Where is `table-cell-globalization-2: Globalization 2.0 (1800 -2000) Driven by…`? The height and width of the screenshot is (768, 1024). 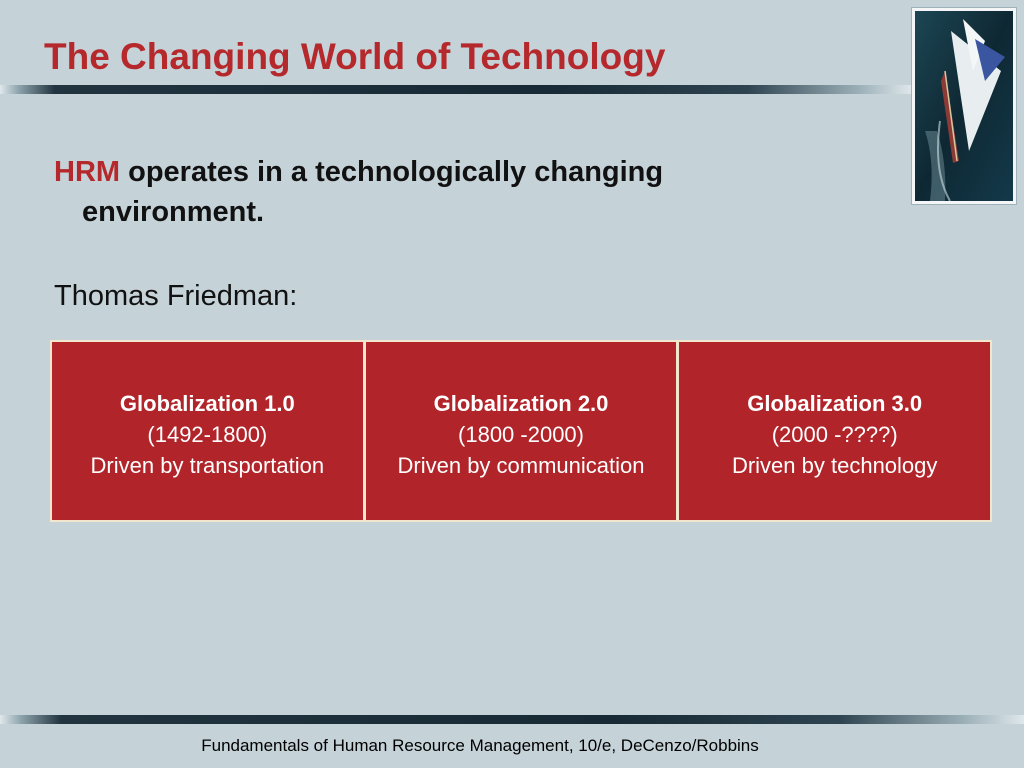 table-cell-globalization-2: Globalization 2.0 (1800 -2000) Driven by… is located at coordinates (519, 431).